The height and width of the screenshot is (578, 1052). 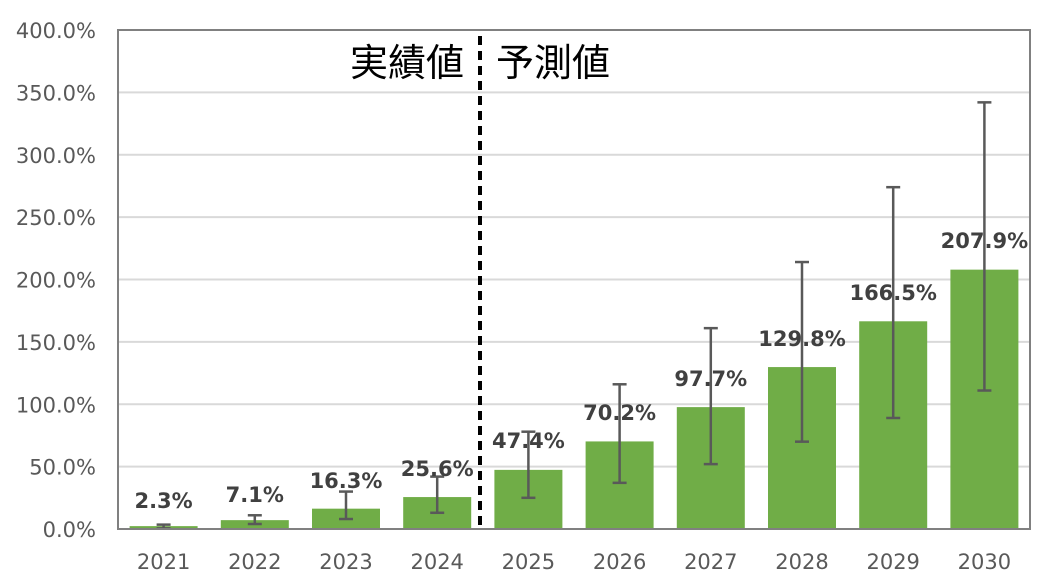 What do you see at coordinates (346, 481) in the screenshot?
I see `data-label: 16.3%` at bounding box center [346, 481].